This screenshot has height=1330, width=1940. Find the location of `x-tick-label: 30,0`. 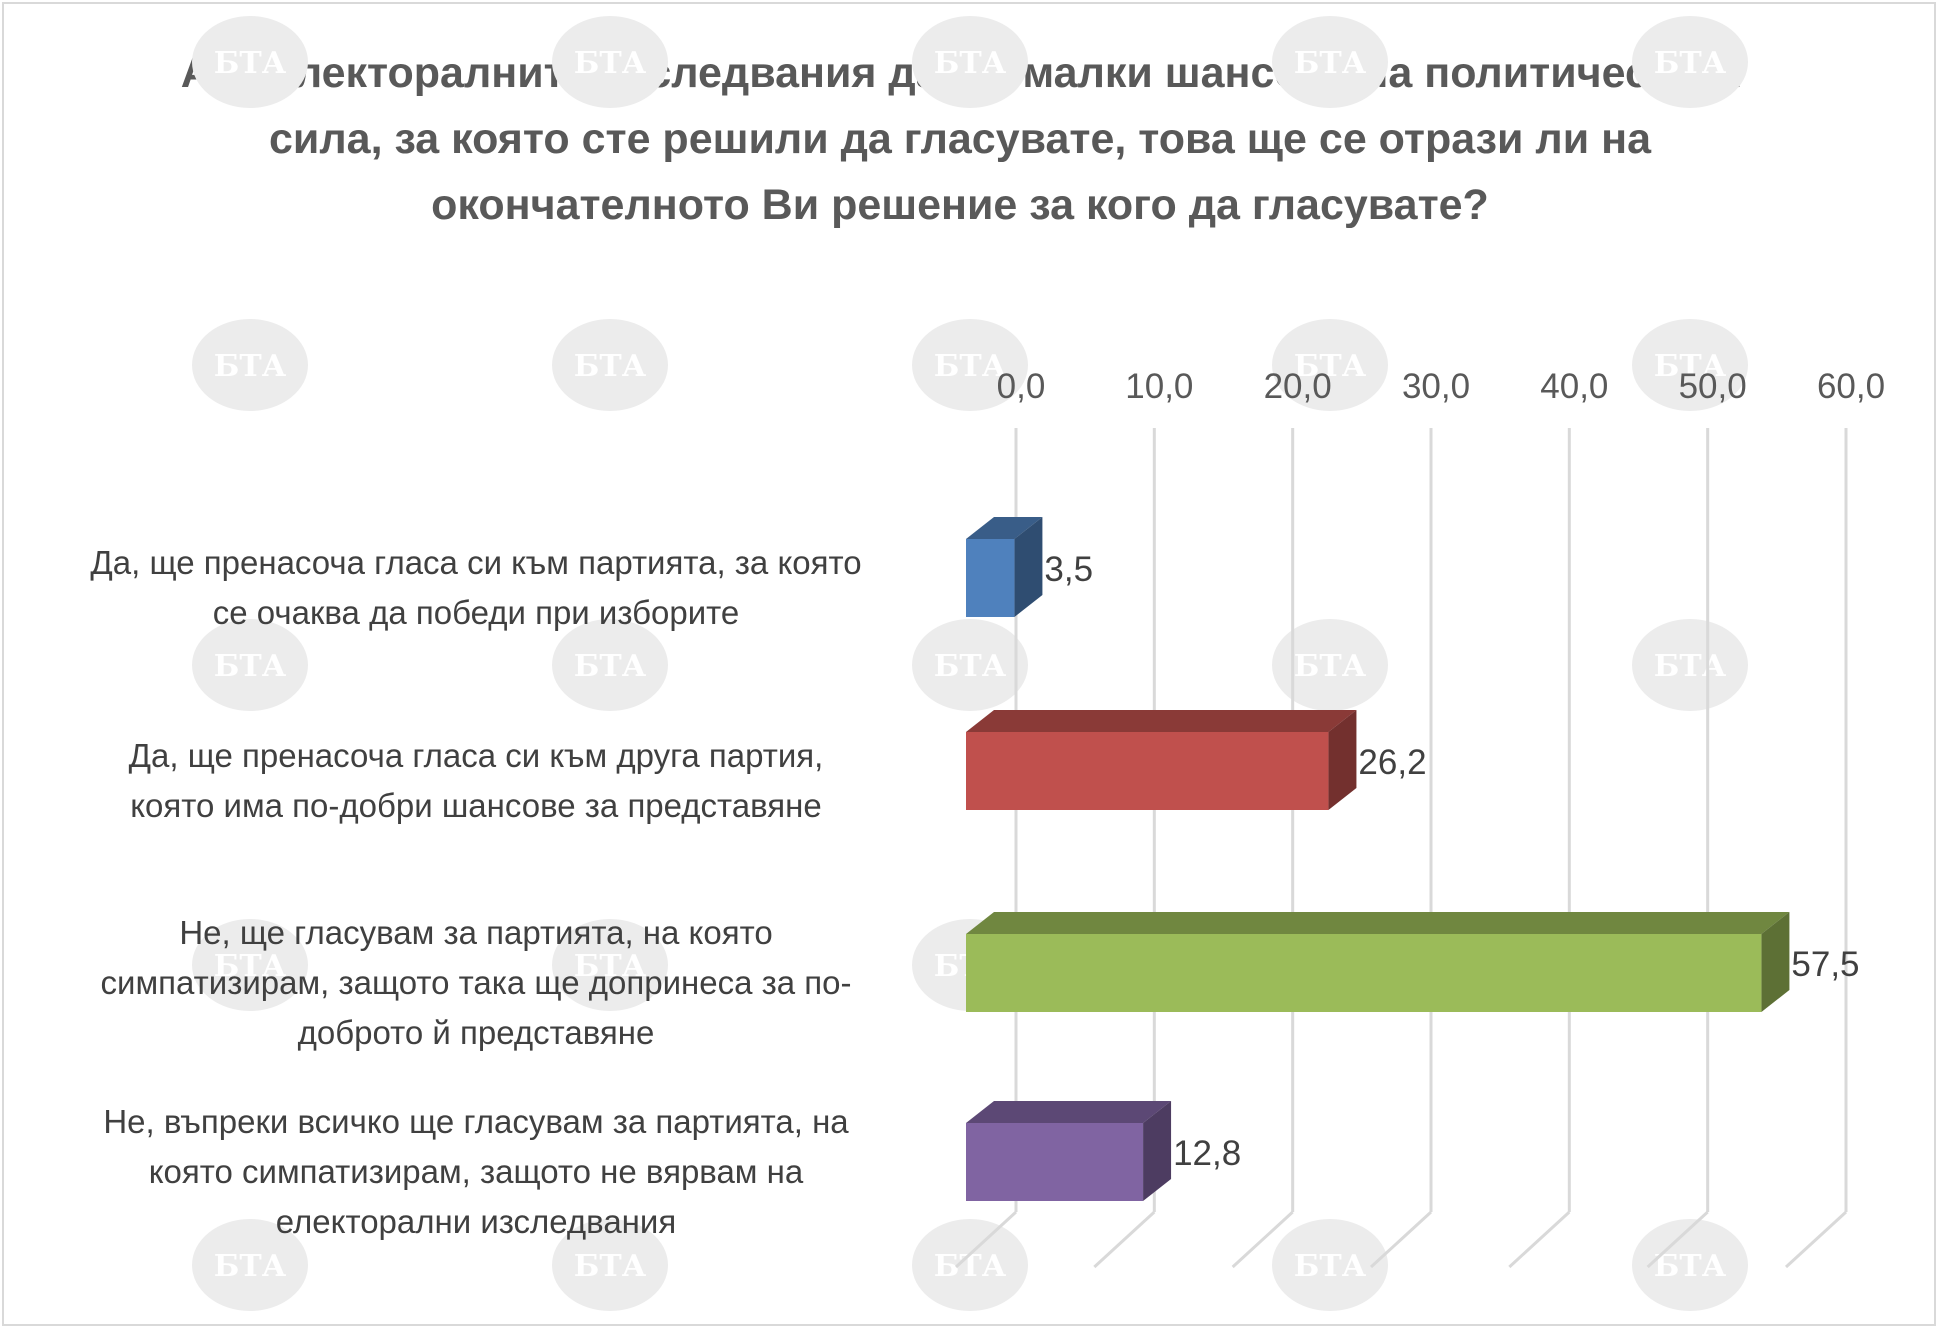

x-tick-label: 30,0 is located at coordinates (1436, 386).